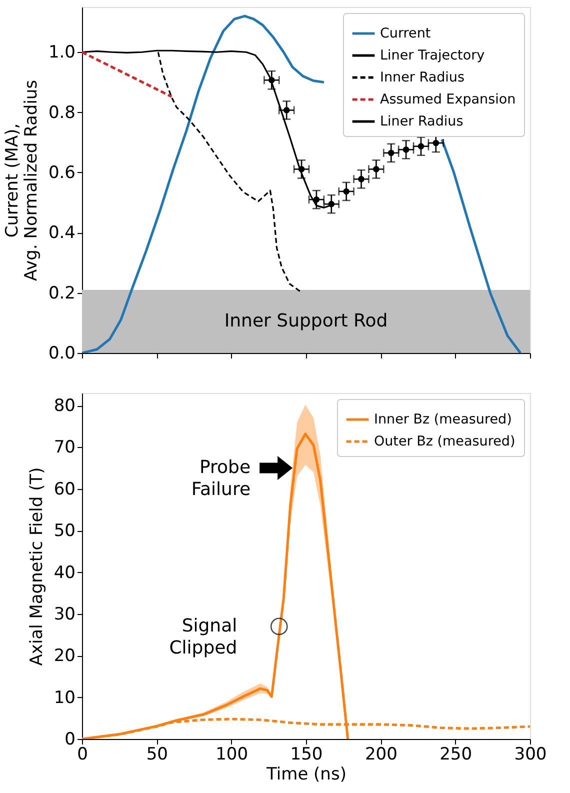 Image resolution: width=570 pixels, height=793 pixels. I want to click on annotation: Probe Failure, so click(221, 478).